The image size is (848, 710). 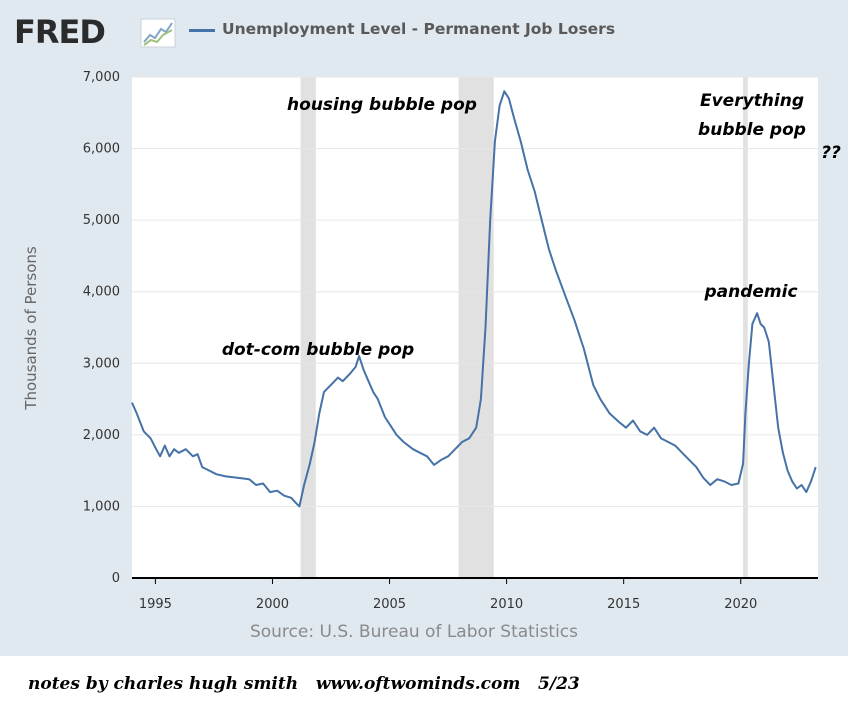 I want to click on fred-logo: FRED, so click(x=60, y=32).